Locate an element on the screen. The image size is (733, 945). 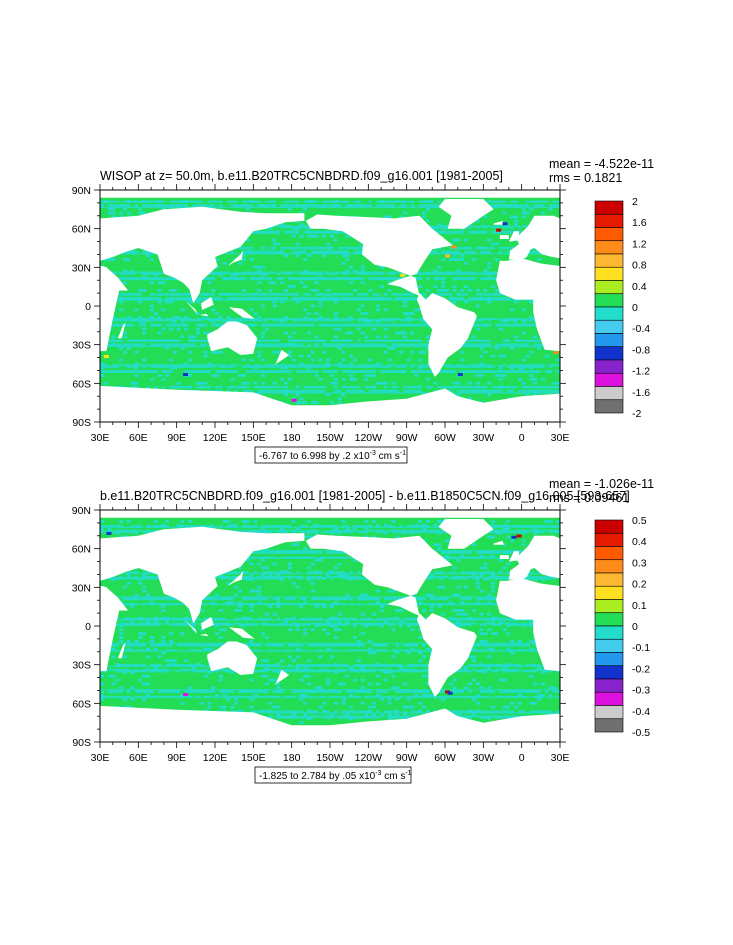
colorbar-label: -2 is located at coordinates (636, 414).